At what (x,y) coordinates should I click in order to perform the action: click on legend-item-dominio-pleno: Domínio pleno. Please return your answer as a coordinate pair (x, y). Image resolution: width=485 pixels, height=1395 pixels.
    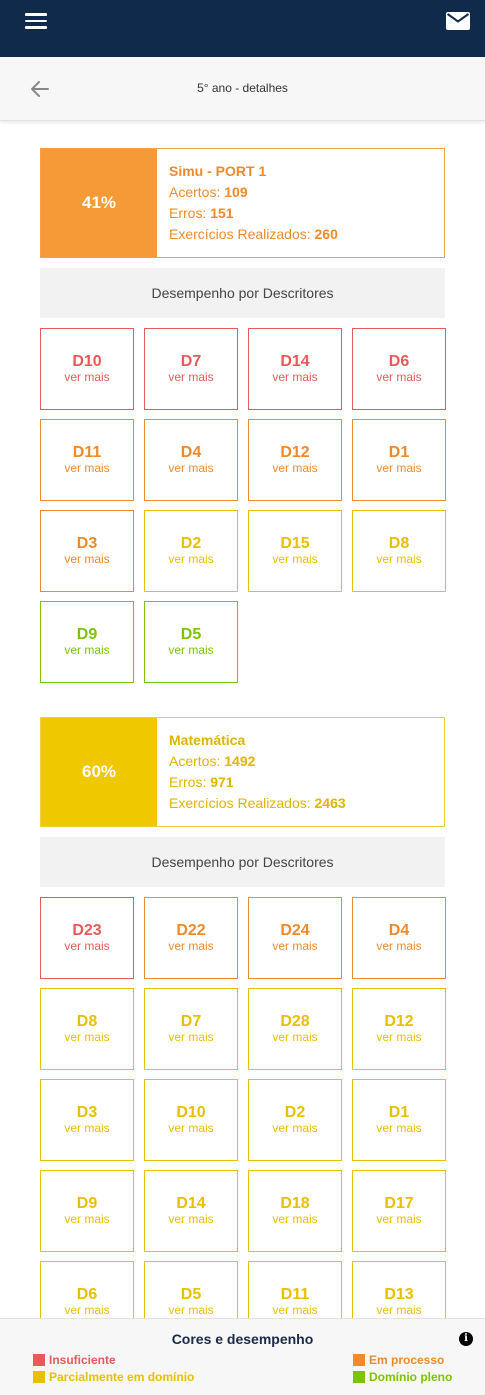
    Looking at the image, I should click on (402, 1377).